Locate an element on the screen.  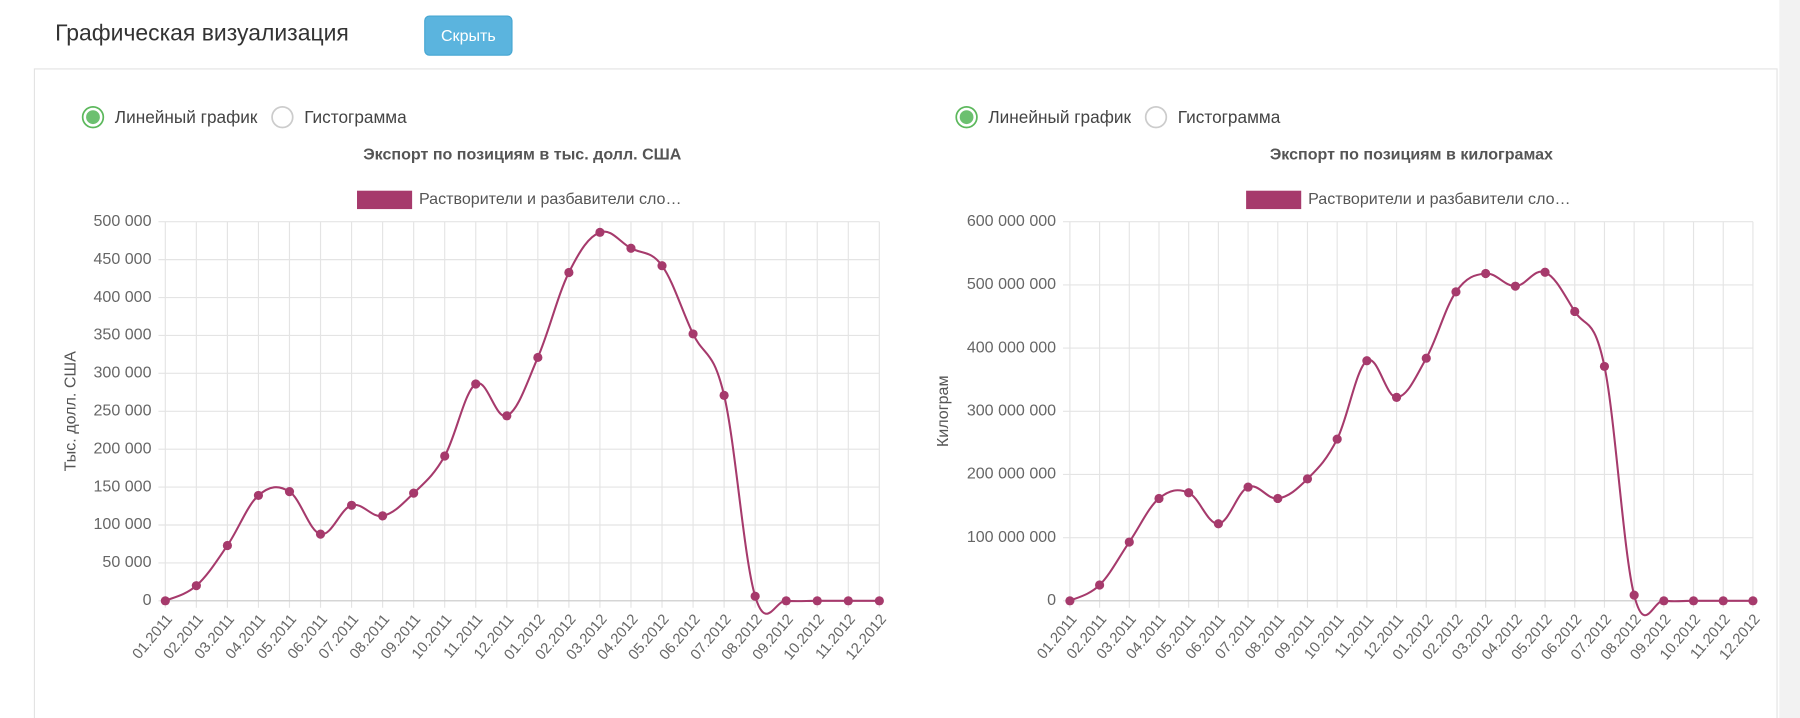
button-label: Скрыть is located at coordinates (468, 36).